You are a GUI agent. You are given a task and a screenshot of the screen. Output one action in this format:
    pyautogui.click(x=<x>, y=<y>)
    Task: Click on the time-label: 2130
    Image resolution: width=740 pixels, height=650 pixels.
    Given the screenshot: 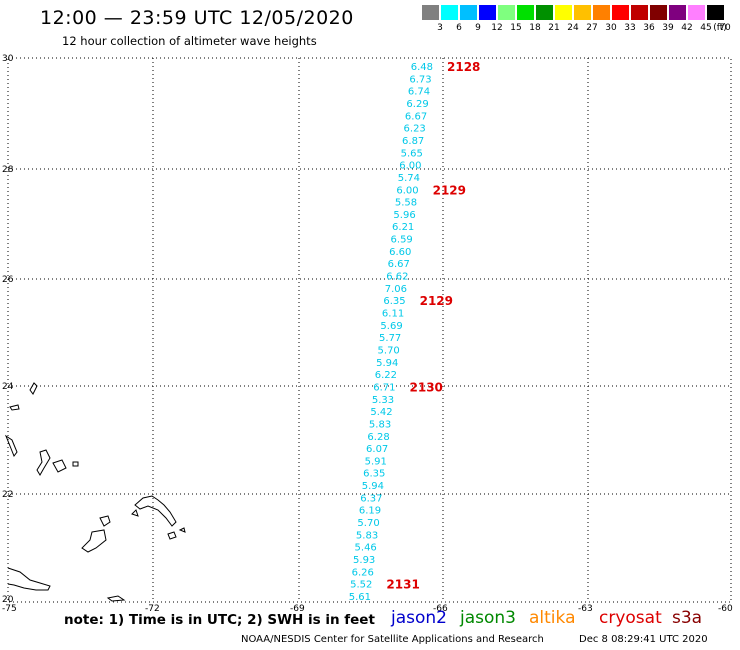 What is the action you would take?
    pyautogui.click(x=426, y=388)
    